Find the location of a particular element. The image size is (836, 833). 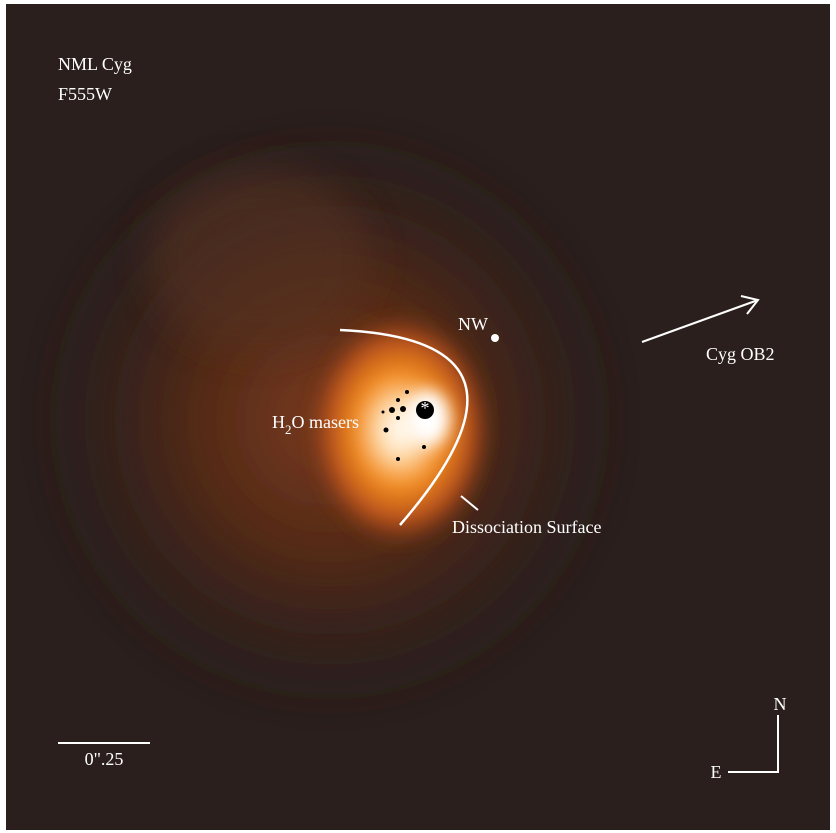

nebula-lobe is located at coordinates (260, 260).